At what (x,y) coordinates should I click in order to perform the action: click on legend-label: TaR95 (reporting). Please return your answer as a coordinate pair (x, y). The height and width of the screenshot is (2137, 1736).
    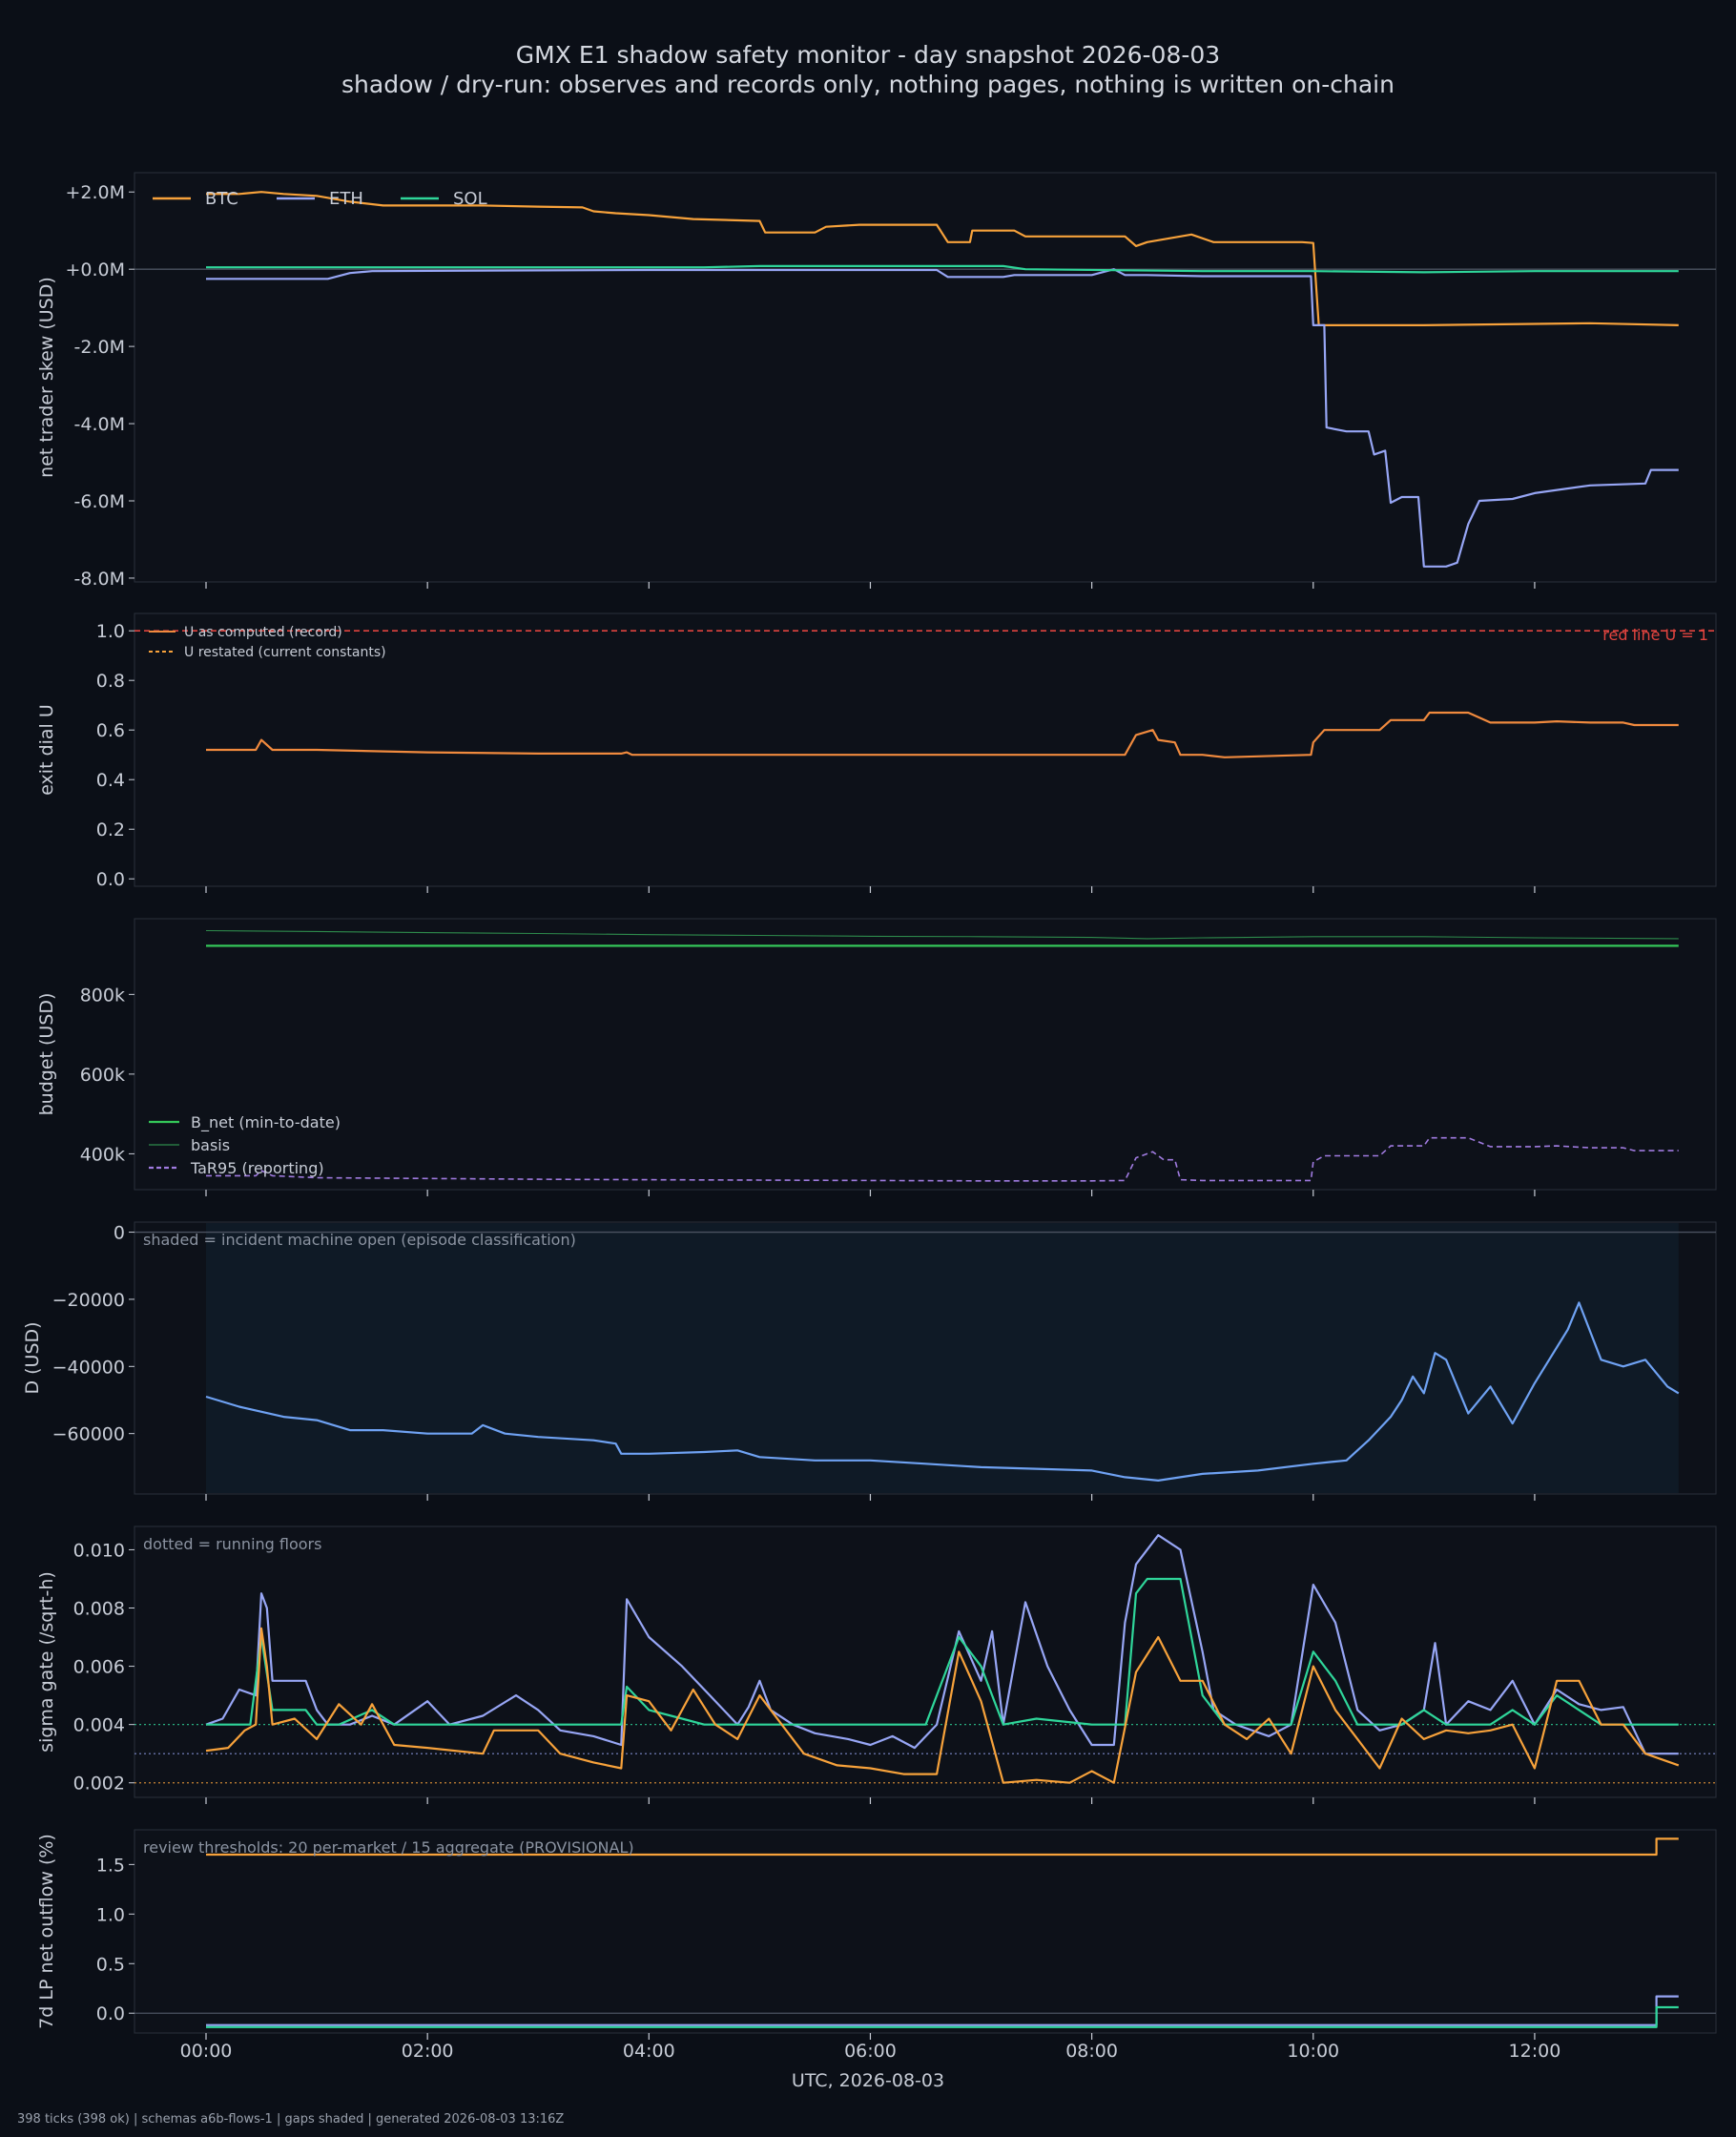
    Looking at the image, I should click on (257, 1168).